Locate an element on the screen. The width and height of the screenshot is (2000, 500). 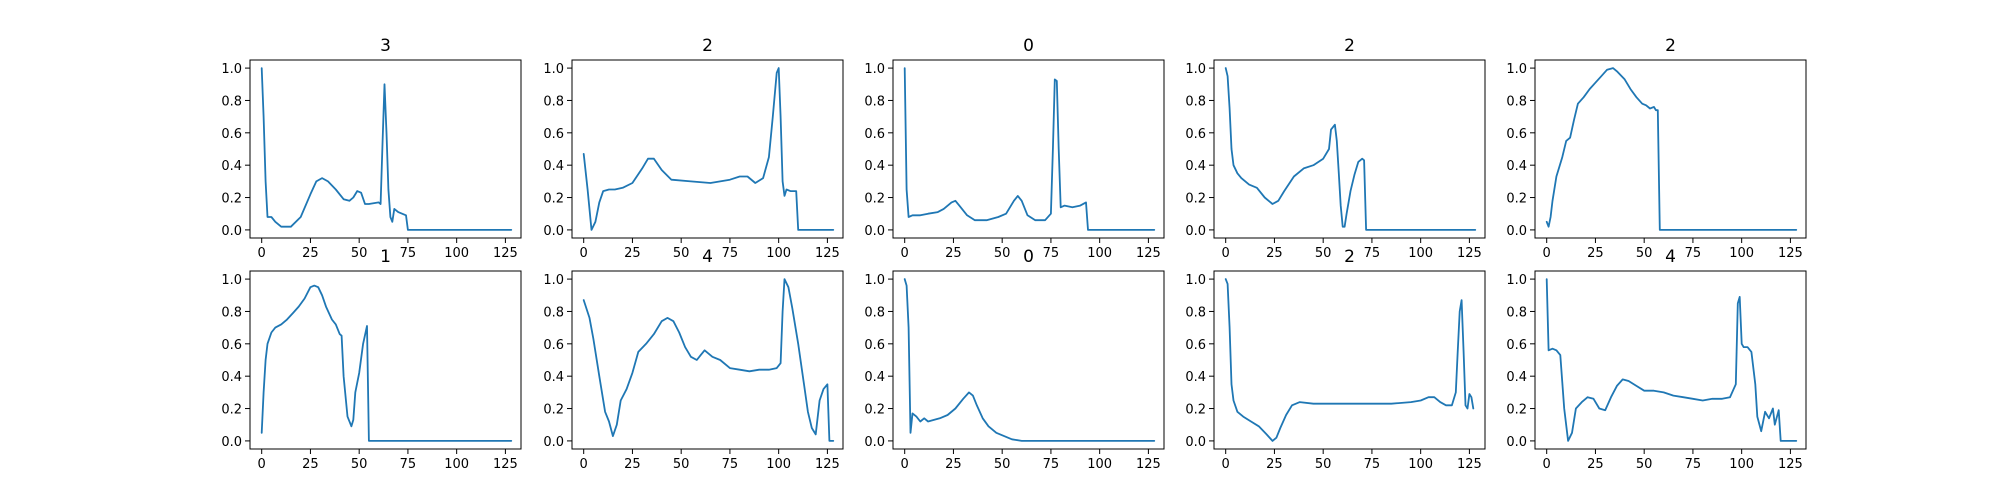
subplot-6: 1 0 25 50 75 100 125 0.0 0.2 0.4 0.6 0.8 1.0 is located at coordinates (371, 359).